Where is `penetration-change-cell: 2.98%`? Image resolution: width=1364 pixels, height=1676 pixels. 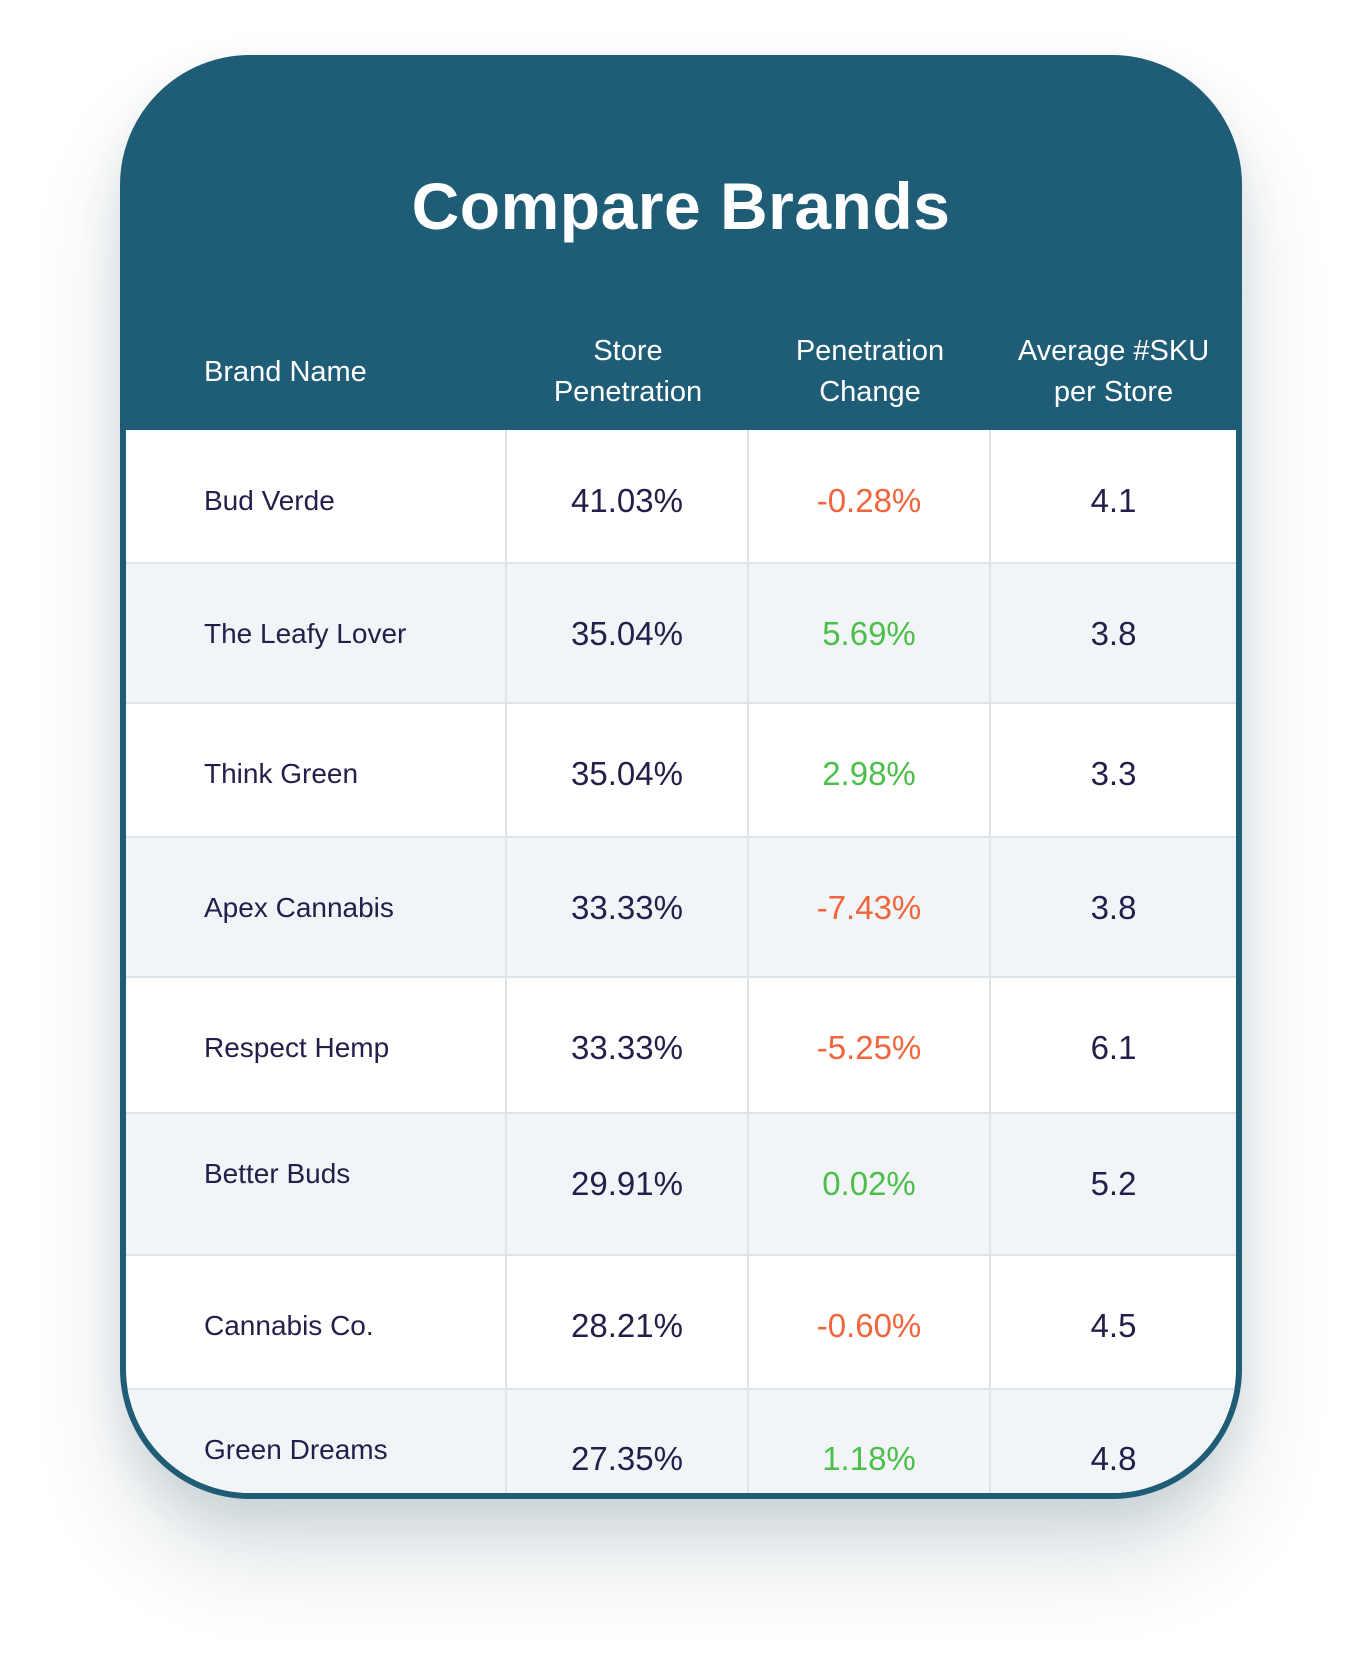
penetration-change-cell: 2.98% is located at coordinates (870, 774).